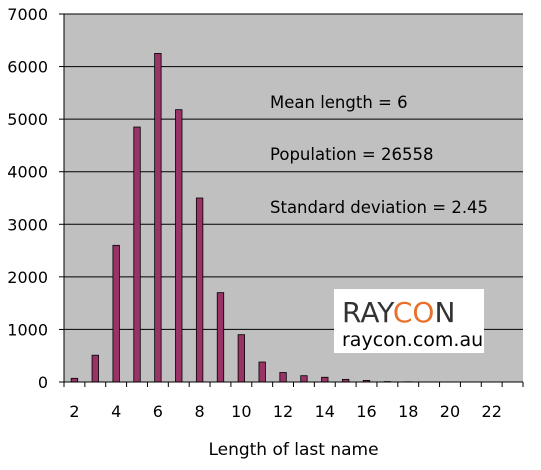 The image size is (541, 470). I want to click on y-tick-label: 2000, so click(27, 277).